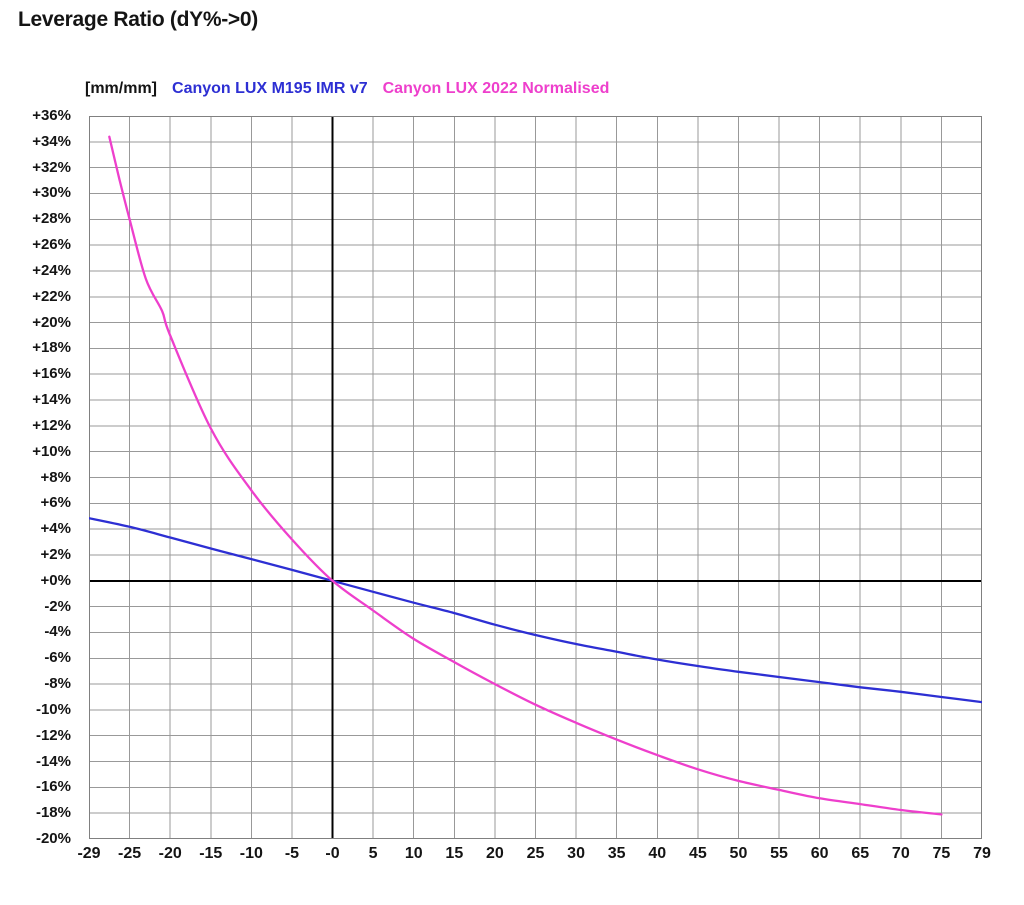 This screenshot has width=1024, height=905. What do you see at coordinates (53, 838) in the screenshot?
I see `y-tick-label: -20%` at bounding box center [53, 838].